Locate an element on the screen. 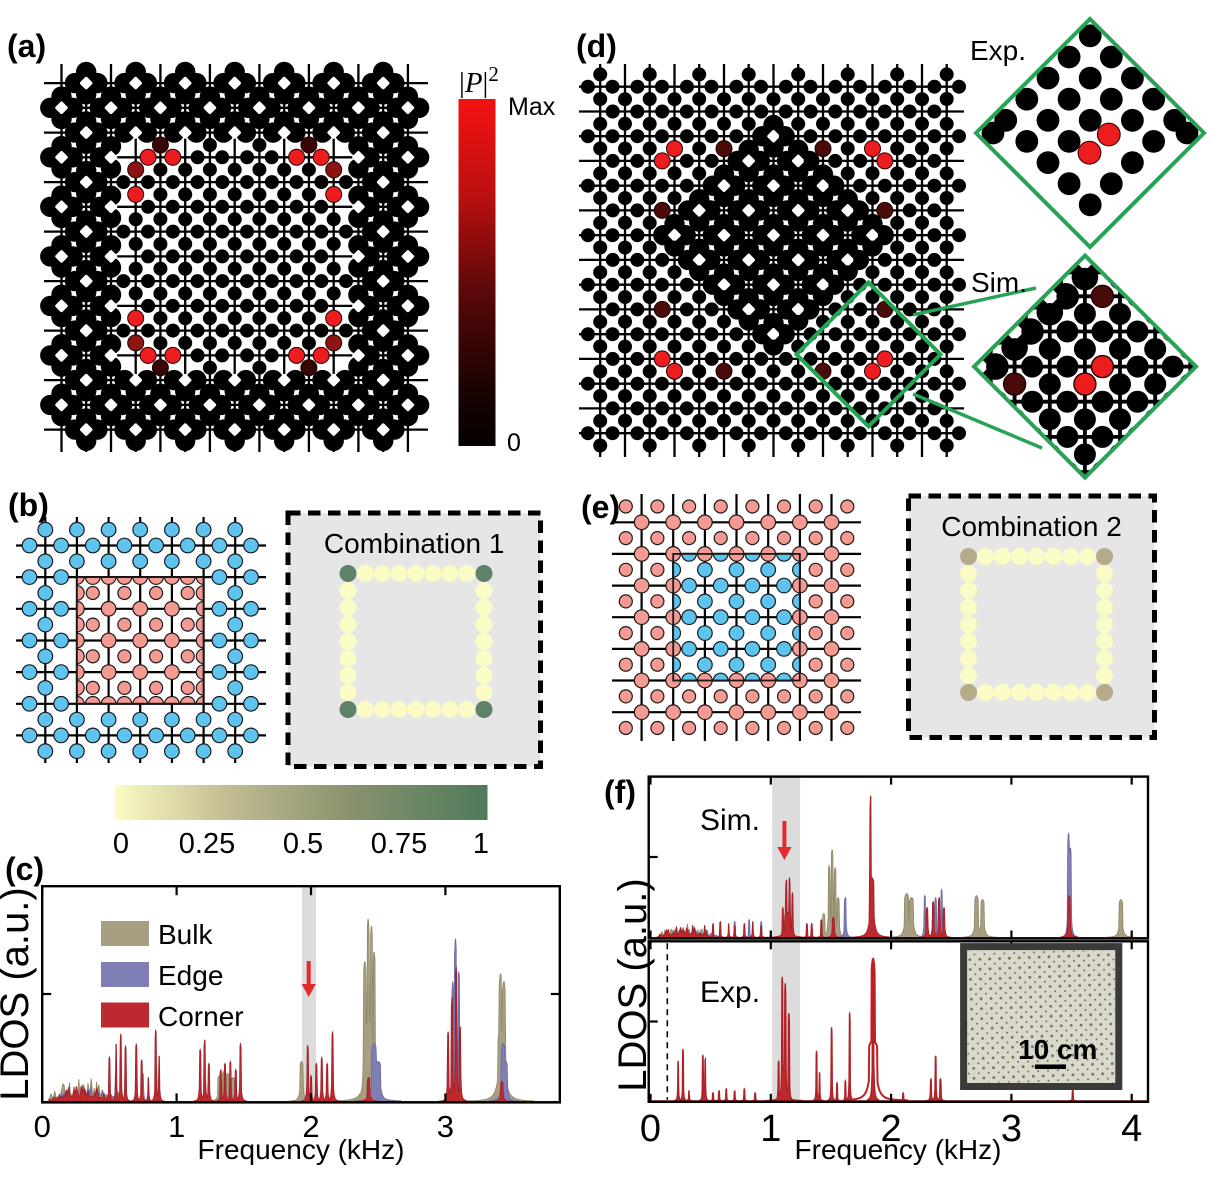 The height and width of the screenshot is (1196, 1212). svg-text: Edge is located at coordinates (190, 975).